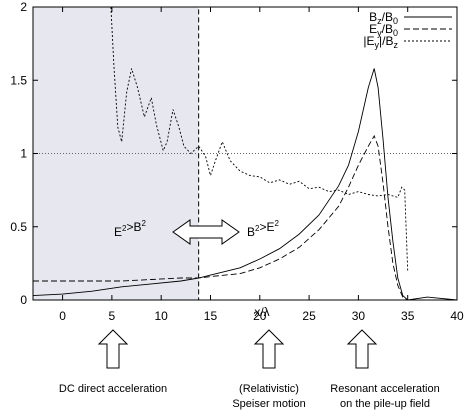 This screenshot has height=420, width=465. I want to click on legend-label-3: |Ey|/Bz, so click(380, 42).